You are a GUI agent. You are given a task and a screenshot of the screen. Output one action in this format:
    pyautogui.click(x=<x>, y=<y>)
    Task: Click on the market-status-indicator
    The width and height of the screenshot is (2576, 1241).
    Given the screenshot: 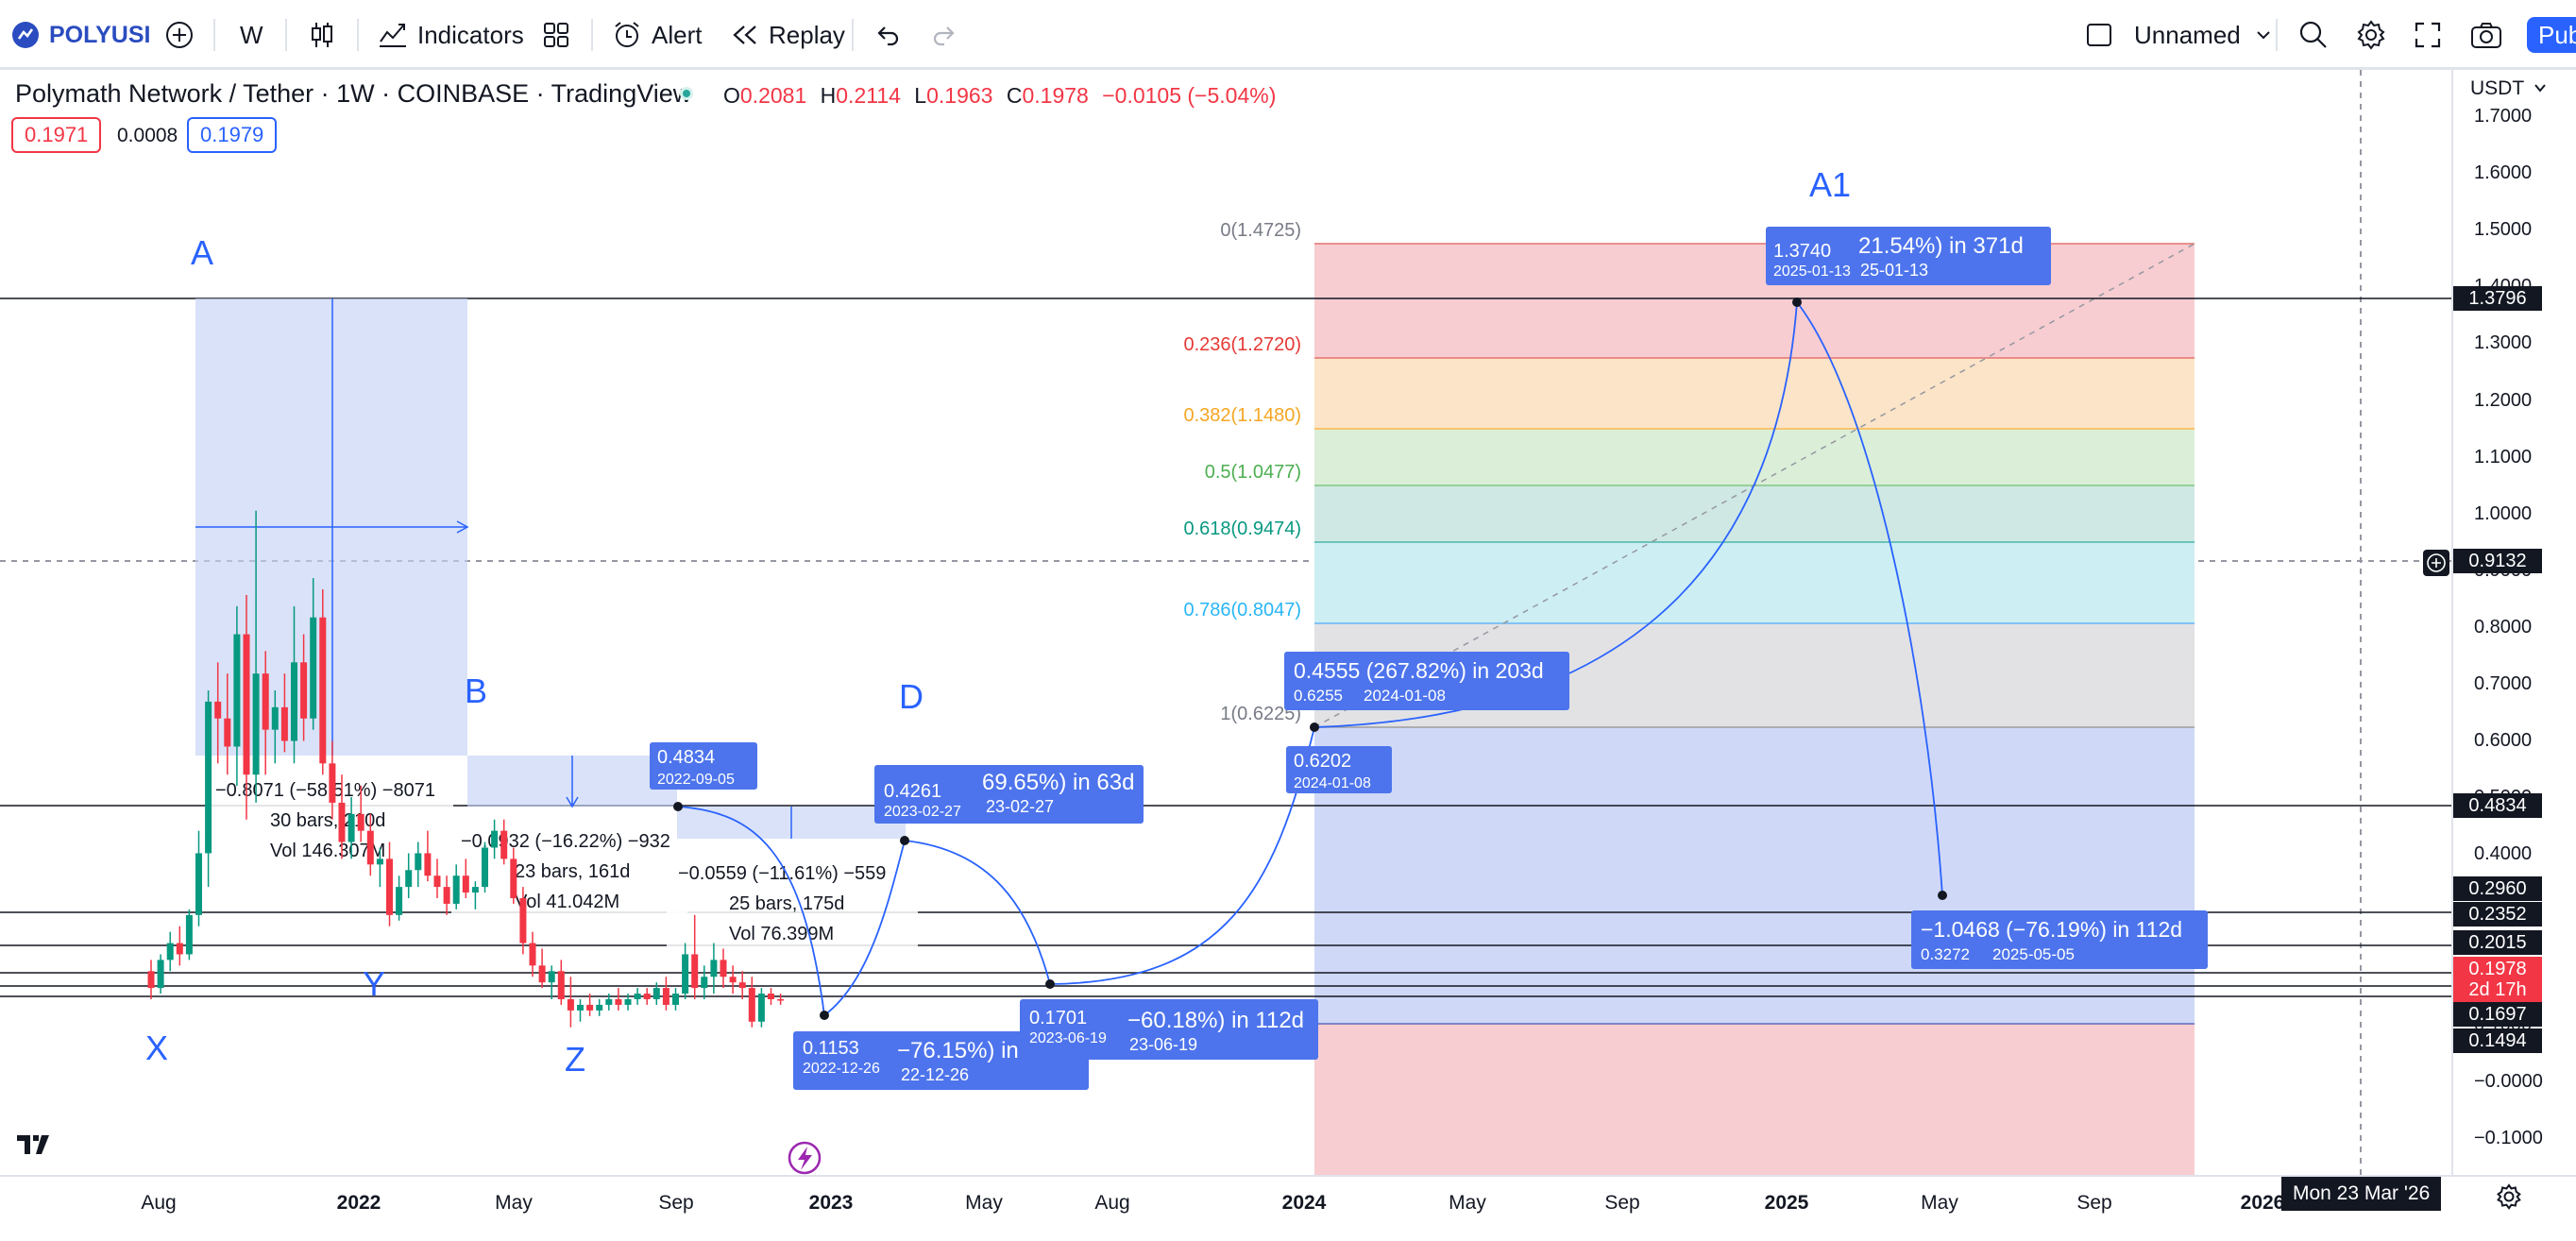 What is the action you would take?
    pyautogui.click(x=686, y=93)
    